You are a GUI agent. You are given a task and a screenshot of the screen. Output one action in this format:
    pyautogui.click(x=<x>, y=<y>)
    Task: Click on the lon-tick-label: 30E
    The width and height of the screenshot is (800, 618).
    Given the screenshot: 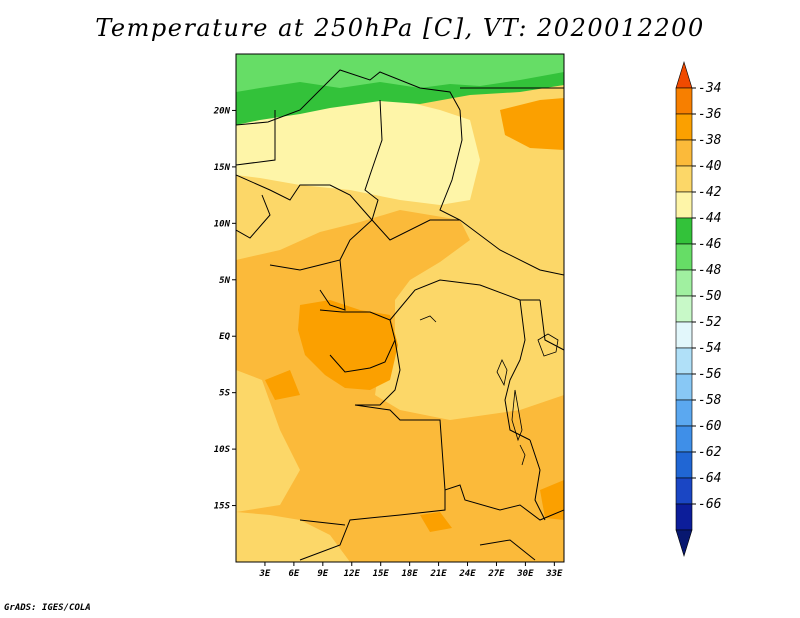 What is the action you would take?
    pyautogui.click(x=525, y=574)
    